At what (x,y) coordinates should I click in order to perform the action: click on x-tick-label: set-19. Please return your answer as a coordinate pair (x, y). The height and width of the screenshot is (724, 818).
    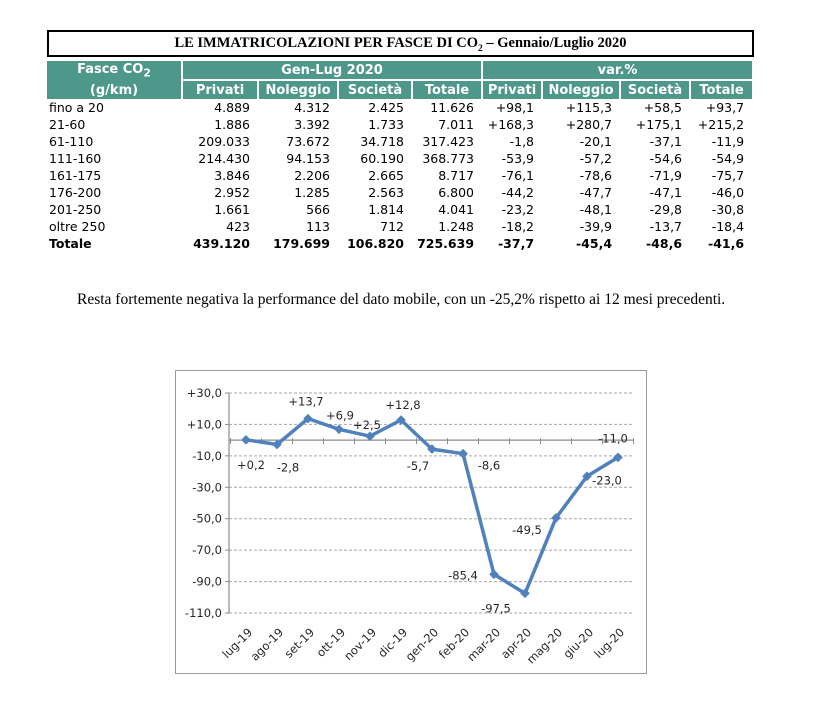
    Looking at the image, I should click on (300, 643).